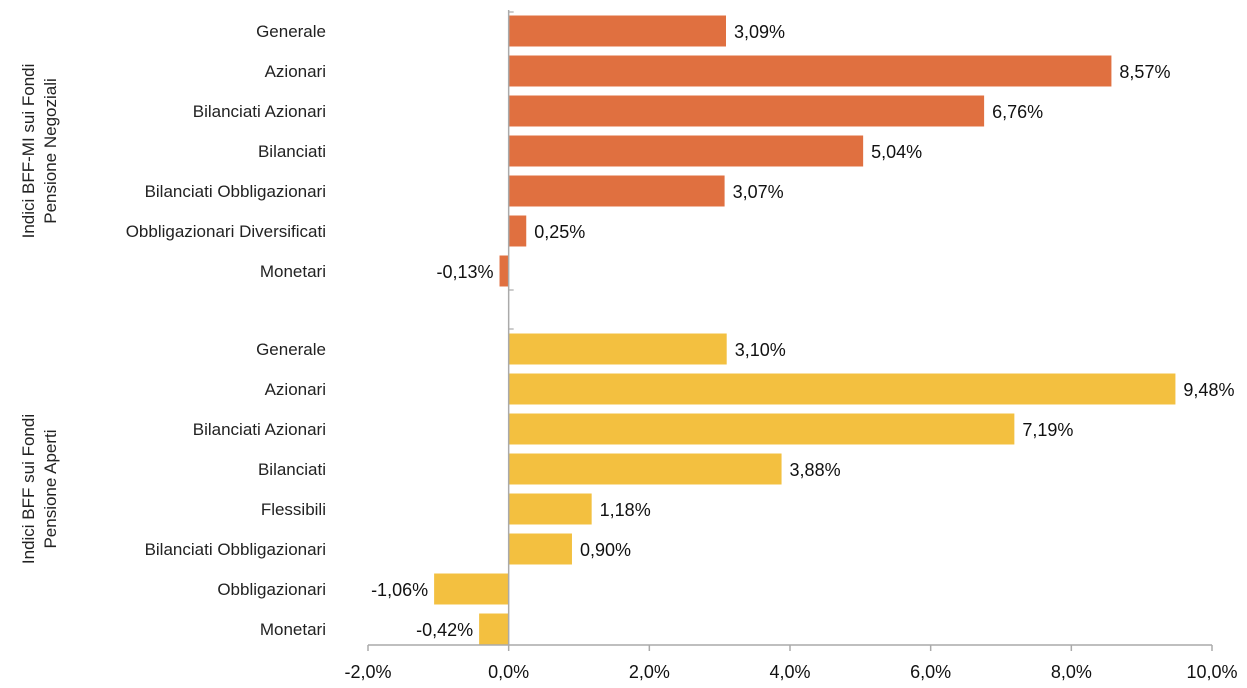 The image size is (1247, 688). What do you see at coordinates (28, 151) in the screenshot?
I see `group-label-line: Indici BFF-MI sui Fondi` at bounding box center [28, 151].